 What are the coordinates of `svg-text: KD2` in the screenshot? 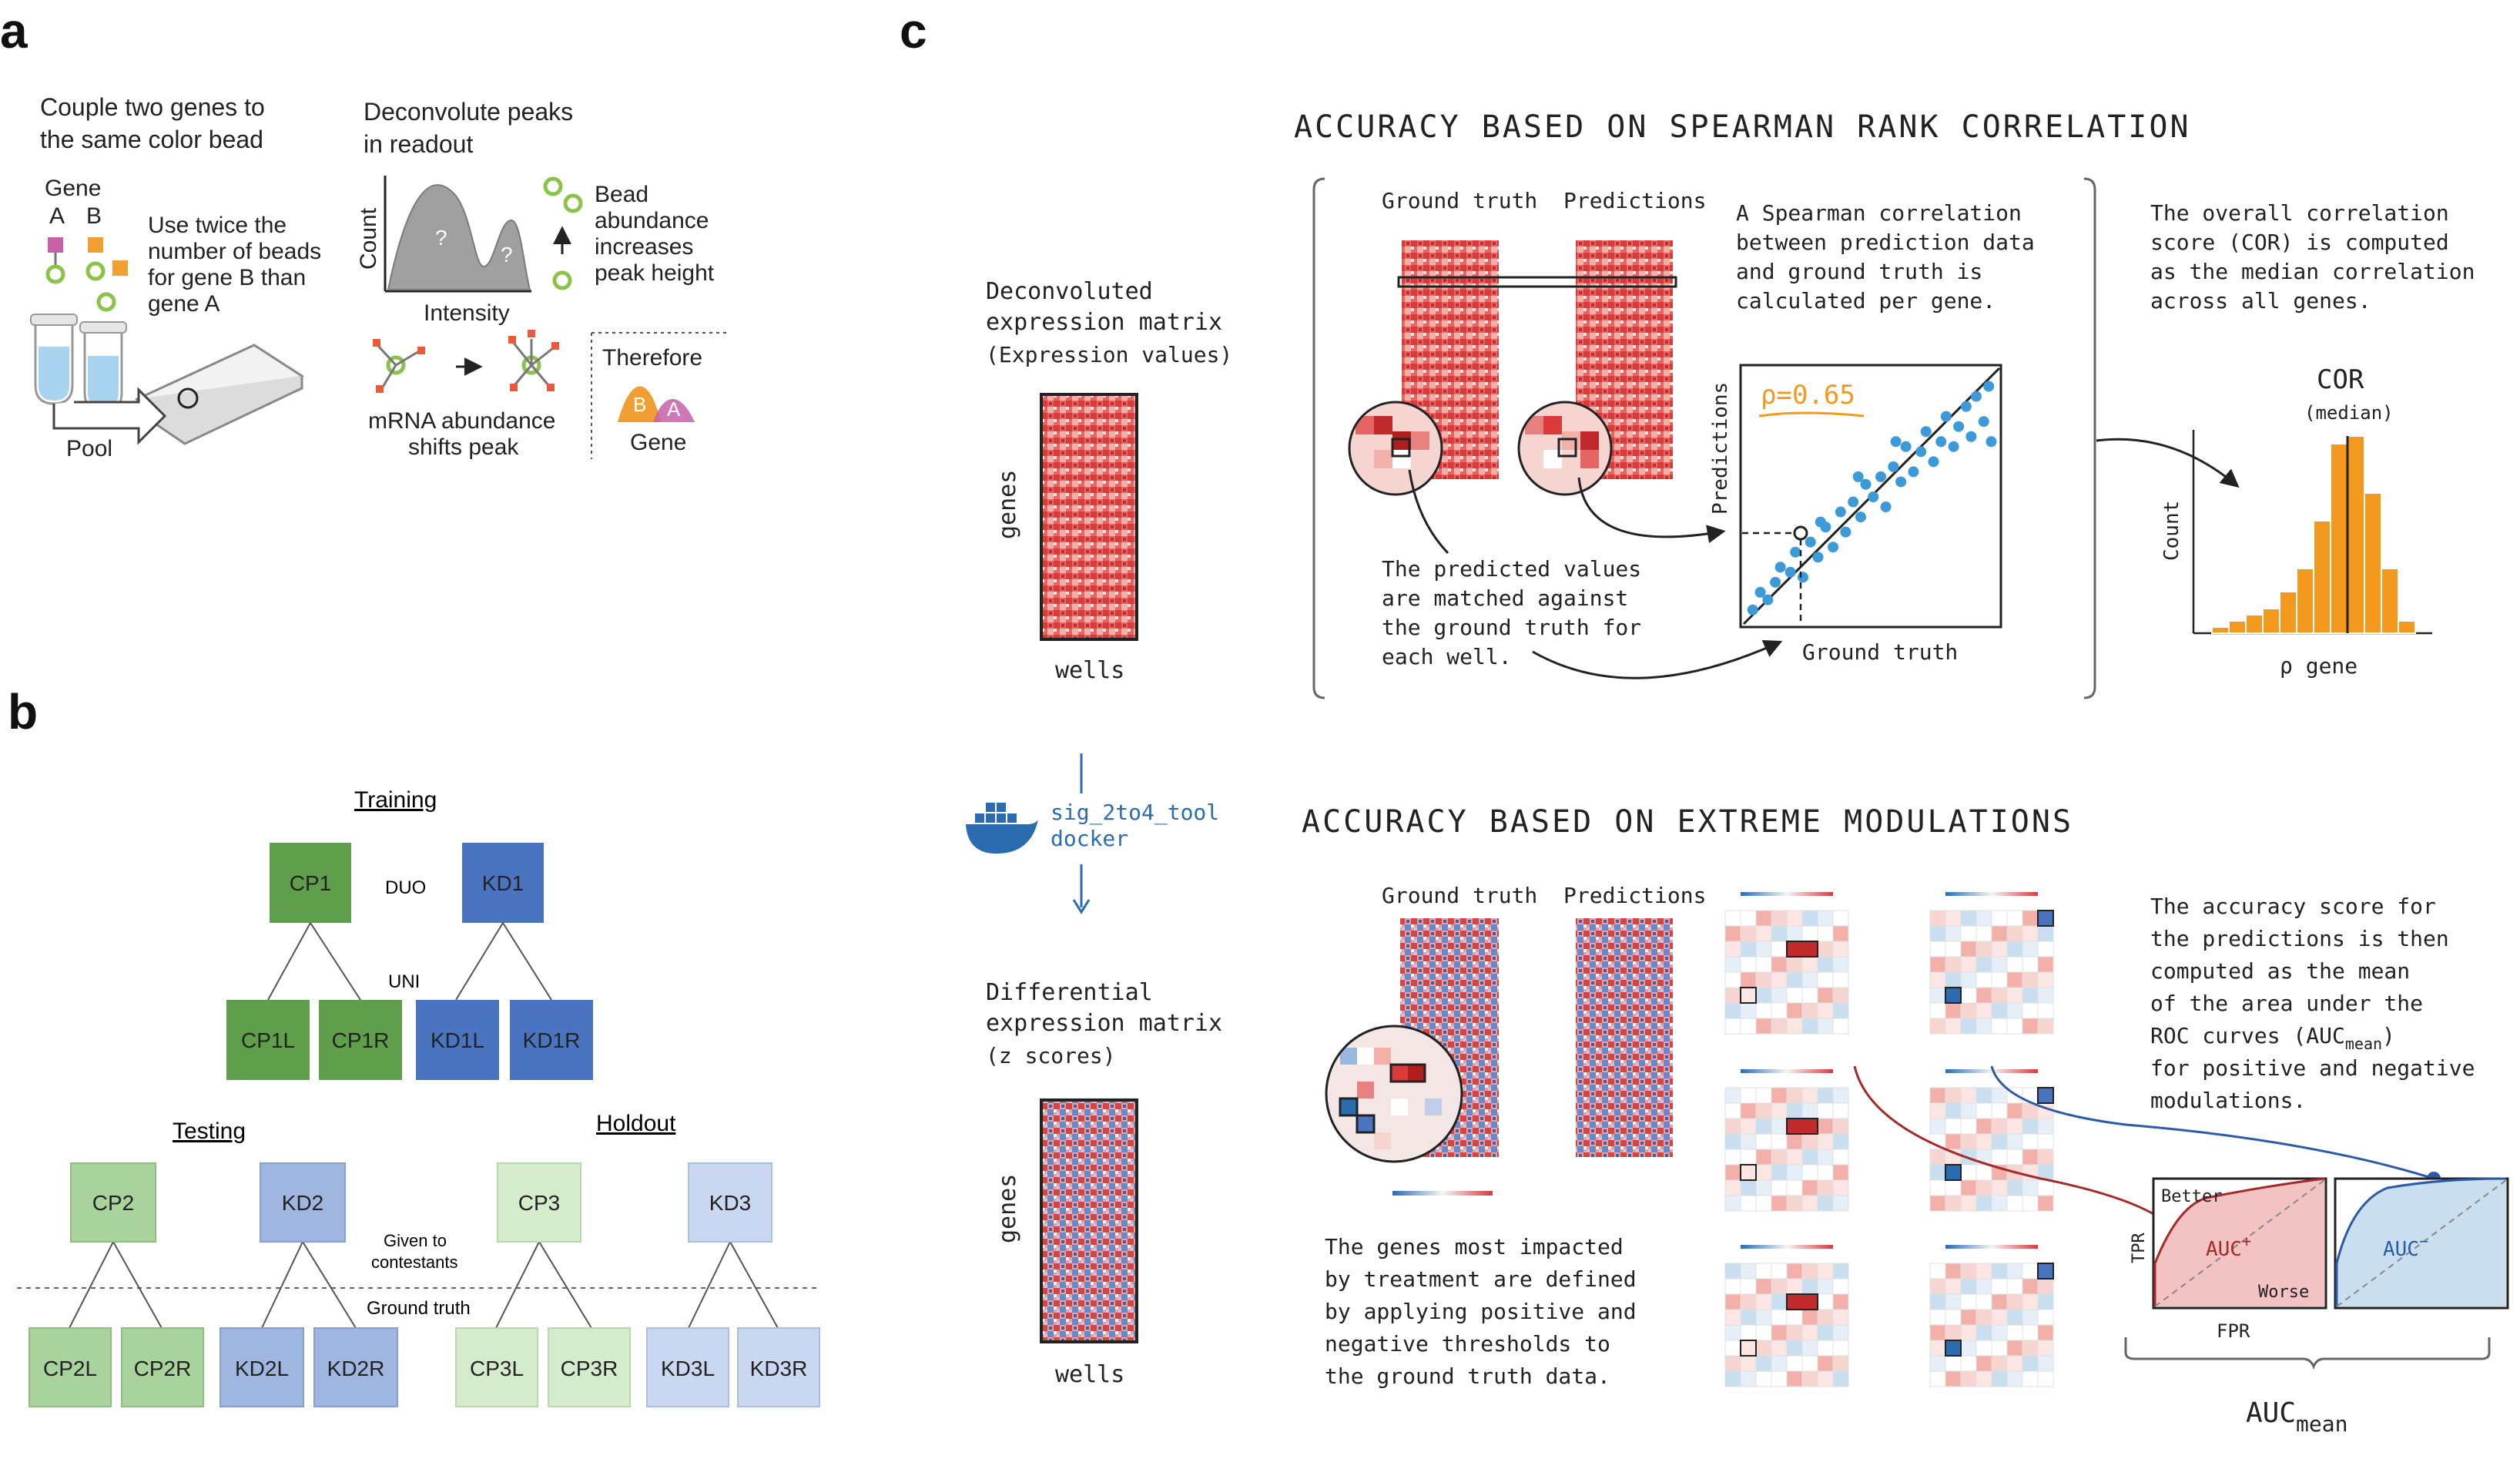 It's located at (302, 1203).